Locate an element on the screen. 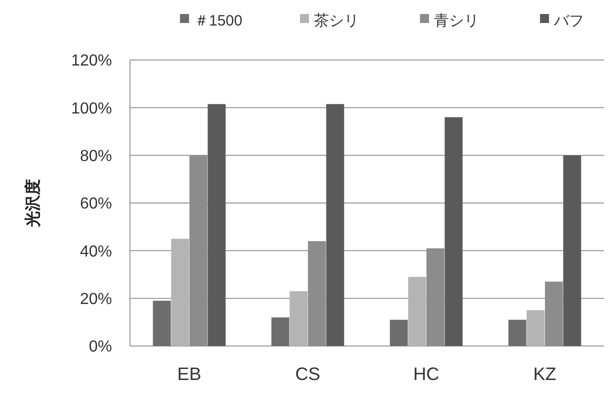 The width and height of the screenshot is (612, 404). x-tick-label: KZ is located at coordinates (544, 374).